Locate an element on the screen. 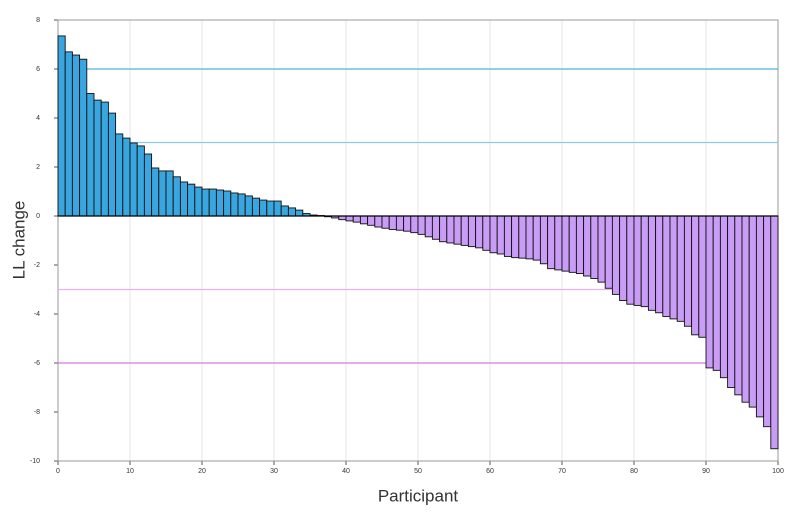 The height and width of the screenshot is (519, 800). x-tick-label: 30 is located at coordinates (274, 471).